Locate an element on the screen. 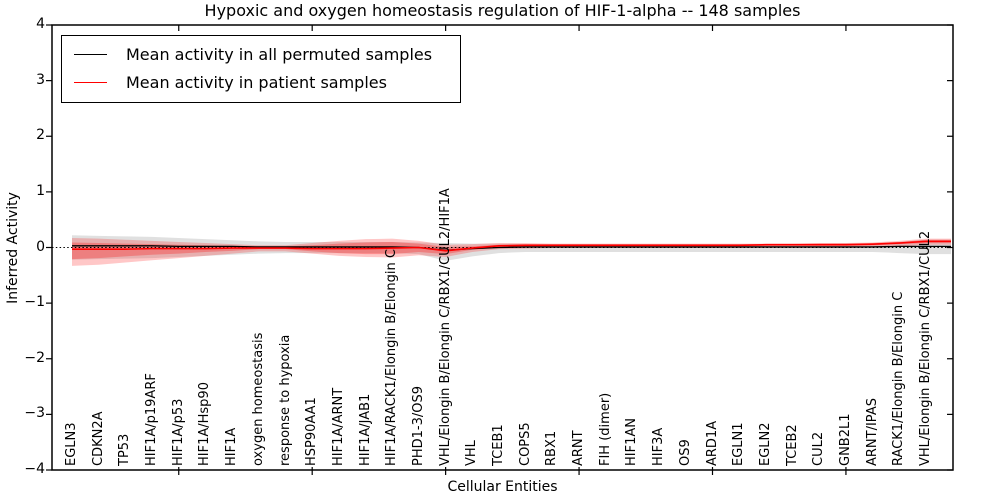 This screenshot has width=1000, height=500. legend-label: Mean activity in all permuted samples is located at coordinates (279, 54).